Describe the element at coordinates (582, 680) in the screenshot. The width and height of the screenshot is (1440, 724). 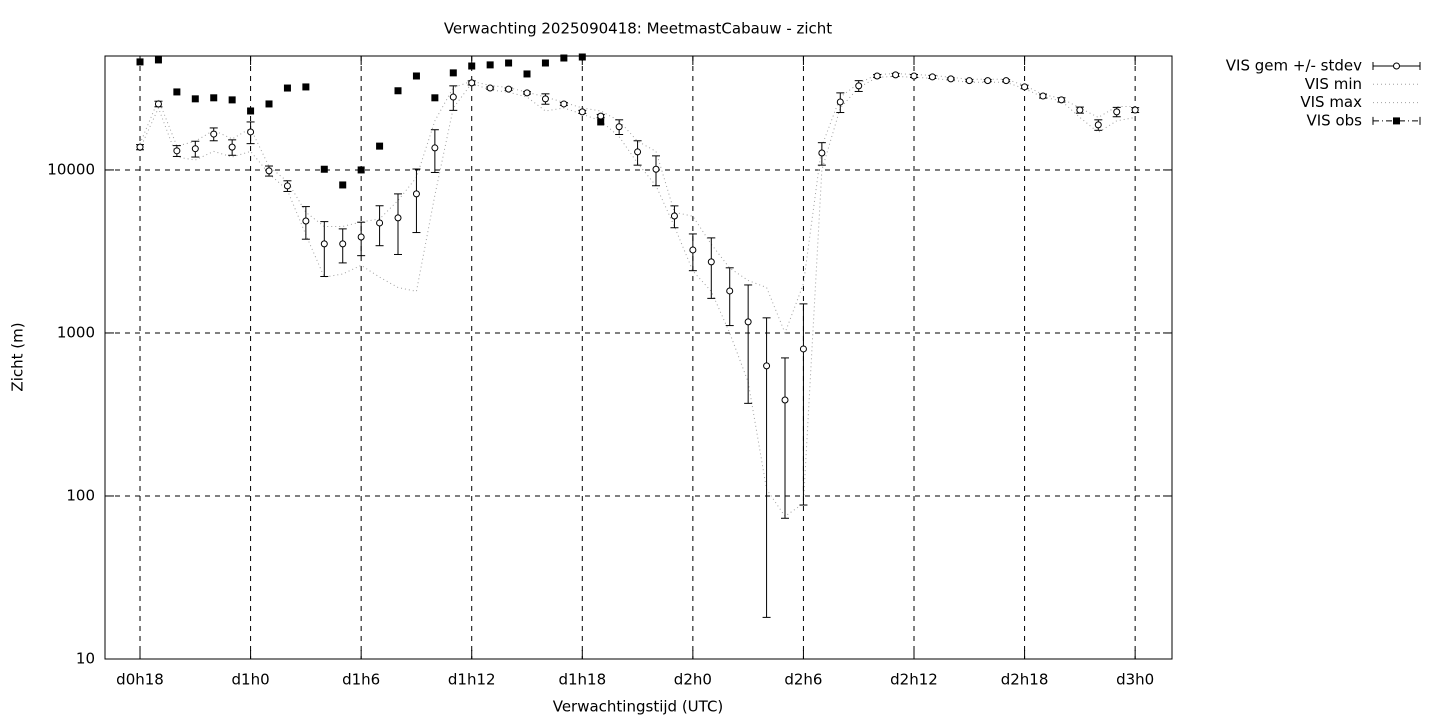
I see `x-tick-label: d1h18` at that location.